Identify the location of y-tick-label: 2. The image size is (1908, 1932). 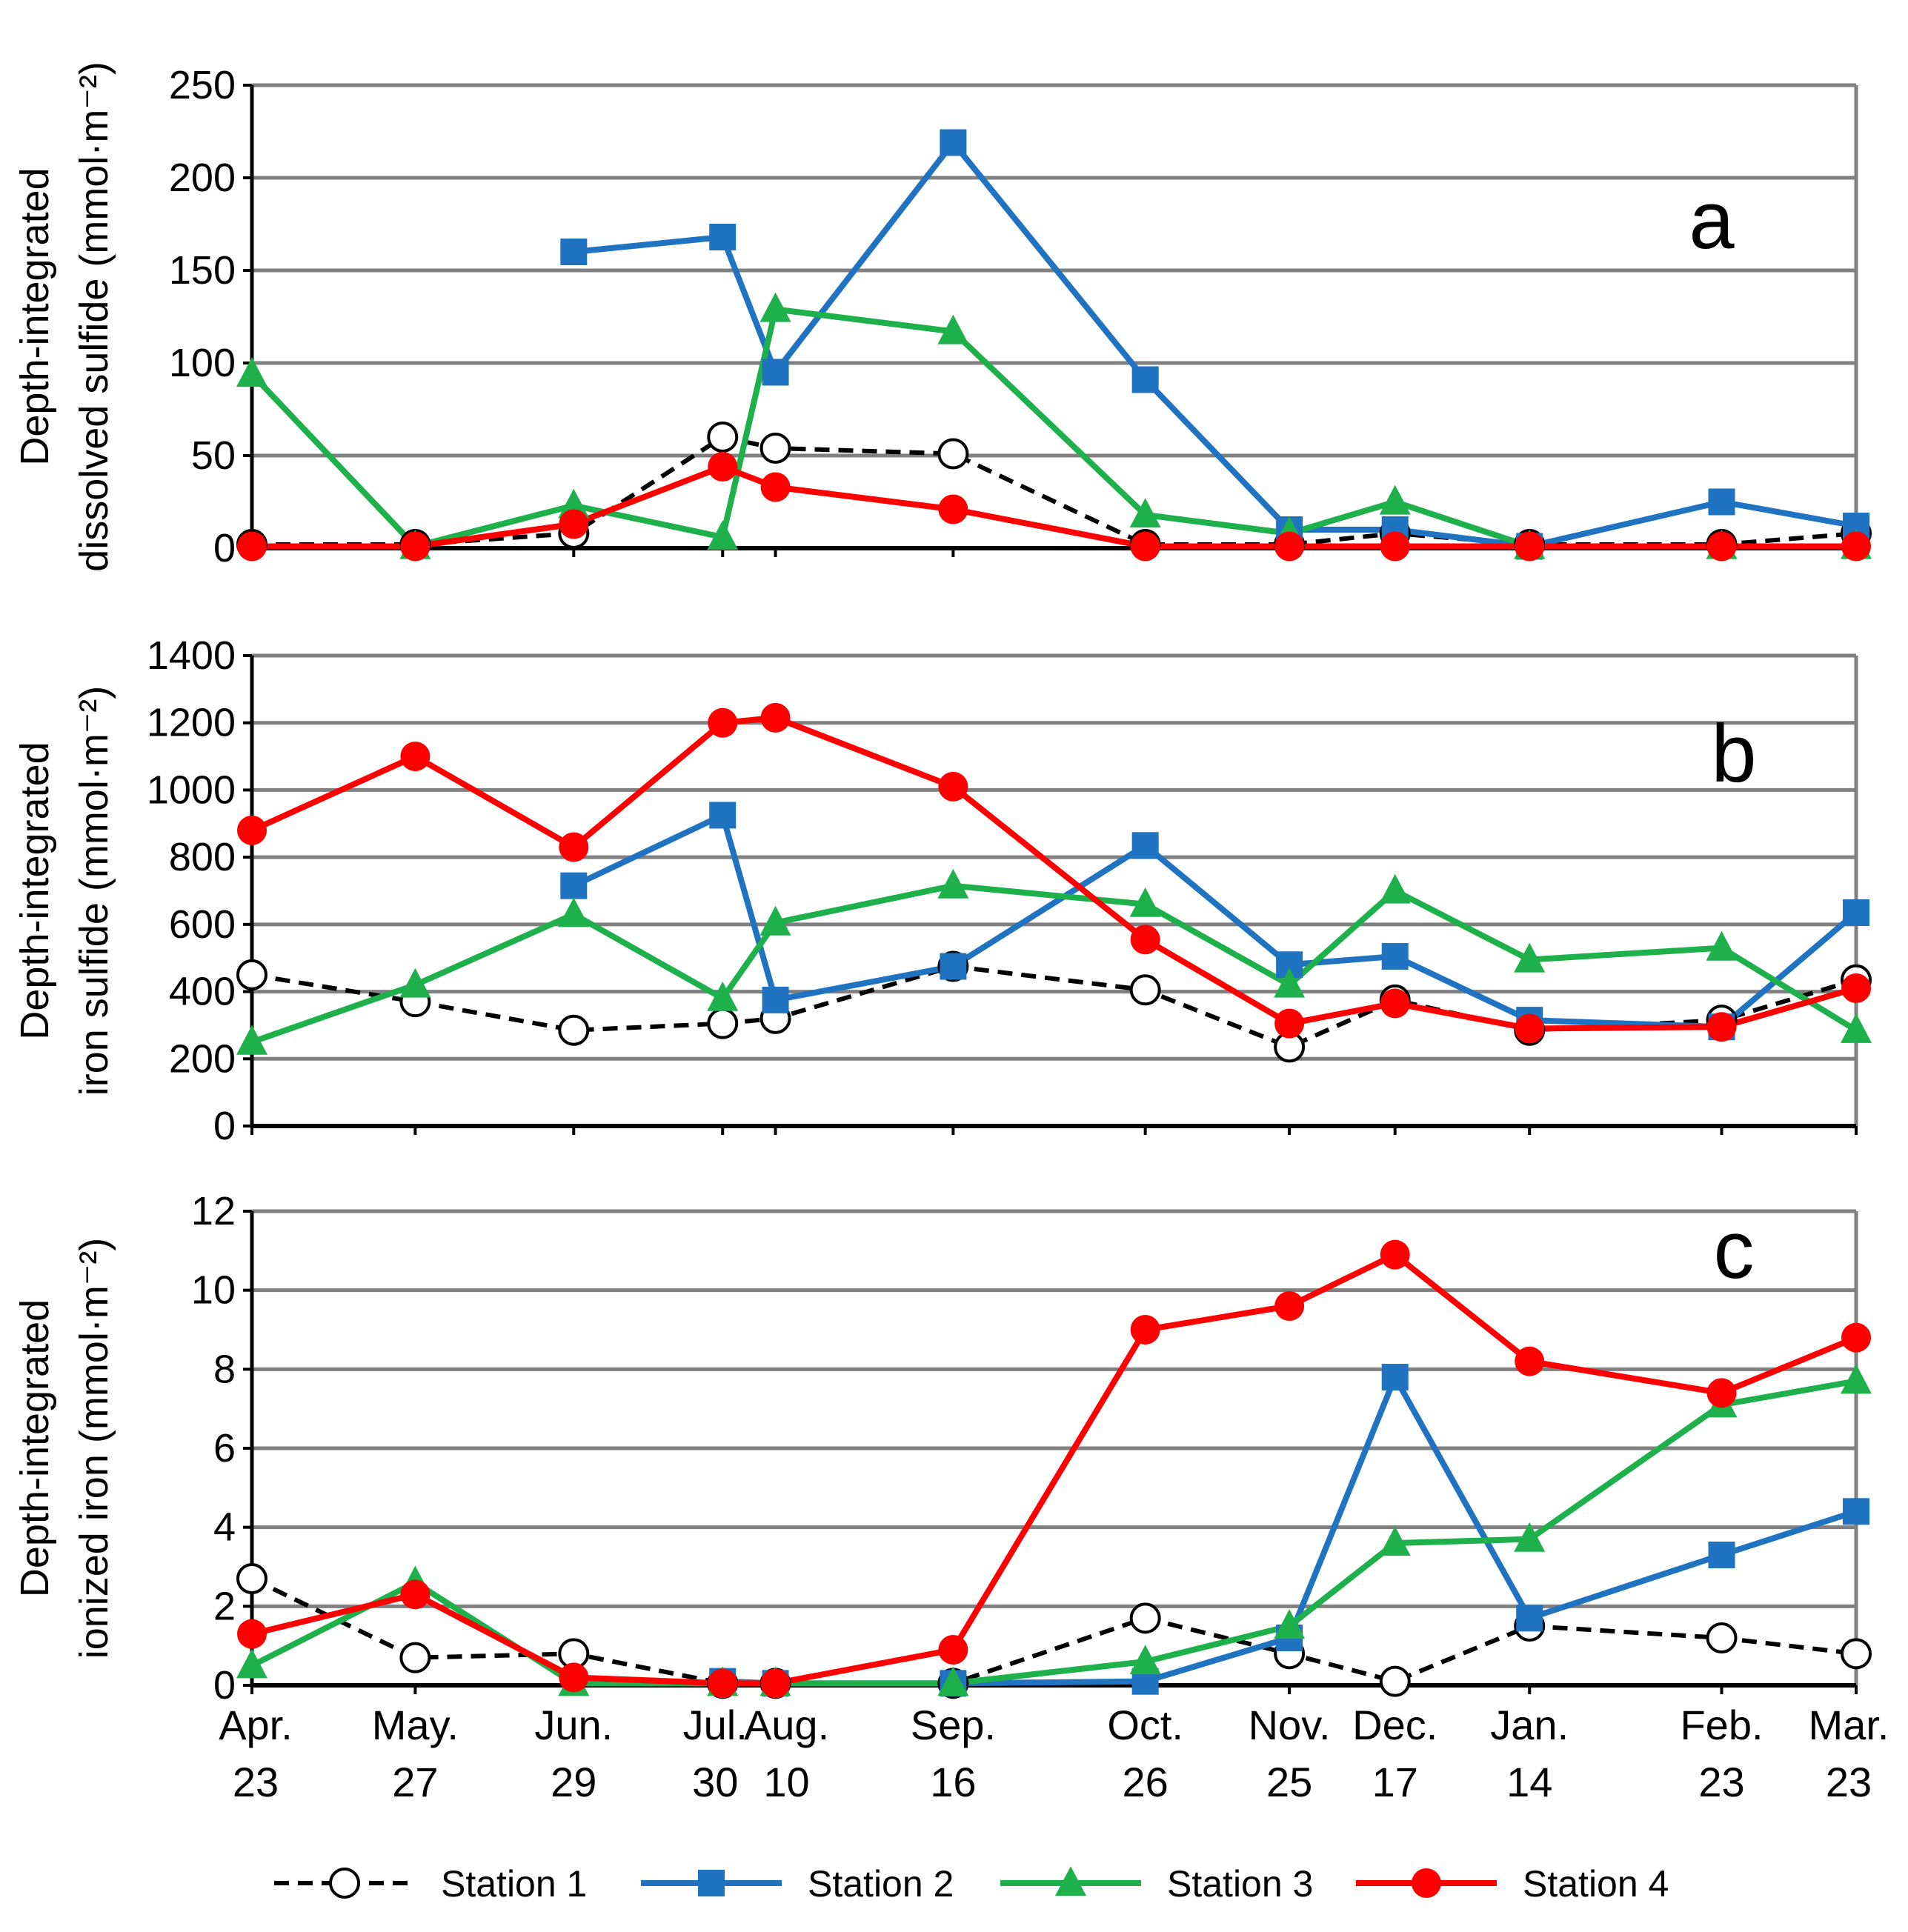
(224, 1606).